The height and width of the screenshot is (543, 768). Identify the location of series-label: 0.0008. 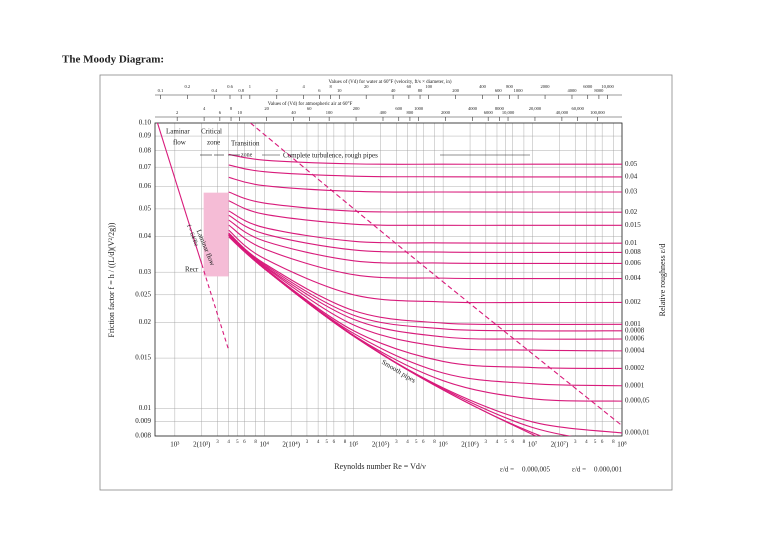
(635, 330).